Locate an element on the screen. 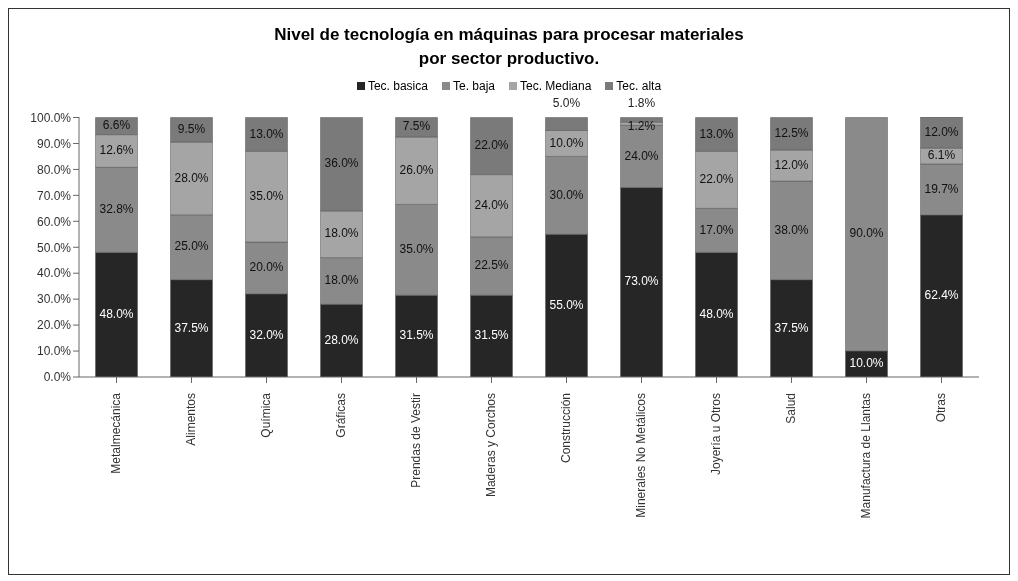 The width and height of the screenshot is (1018, 581). y-tick-label: 40.0% is located at coordinates (54, 273).